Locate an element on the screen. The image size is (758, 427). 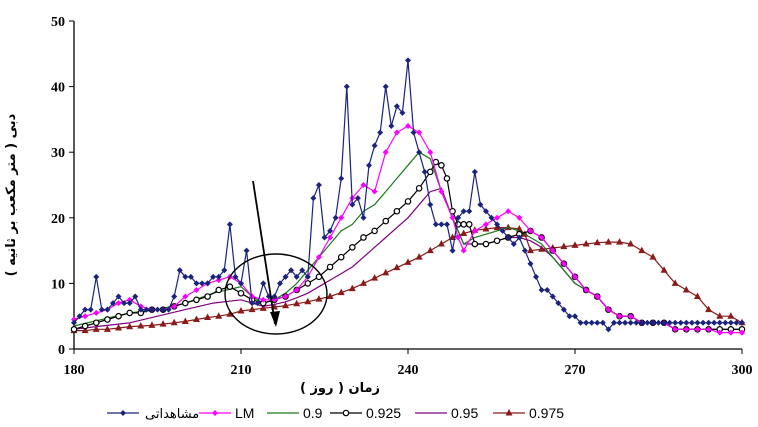
annotation-arrow is located at coordinates (264, 252).